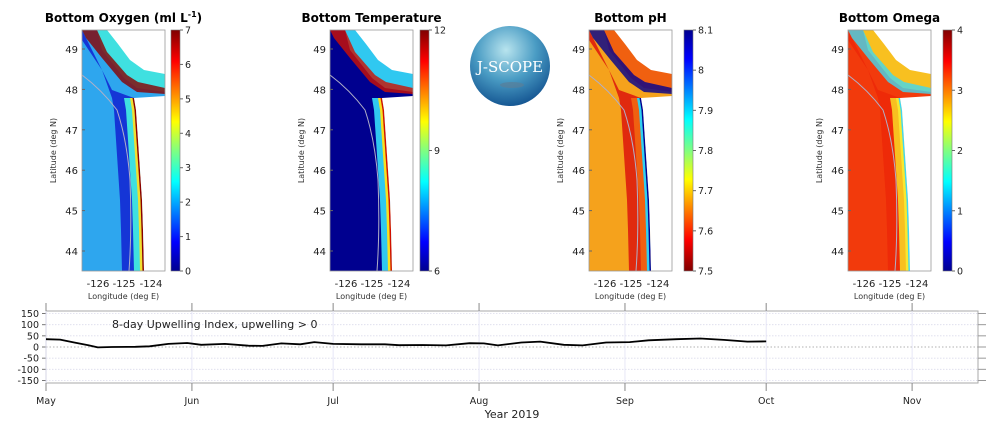  I want to click on colorbar-tick-label: 7.7, so click(705, 191).